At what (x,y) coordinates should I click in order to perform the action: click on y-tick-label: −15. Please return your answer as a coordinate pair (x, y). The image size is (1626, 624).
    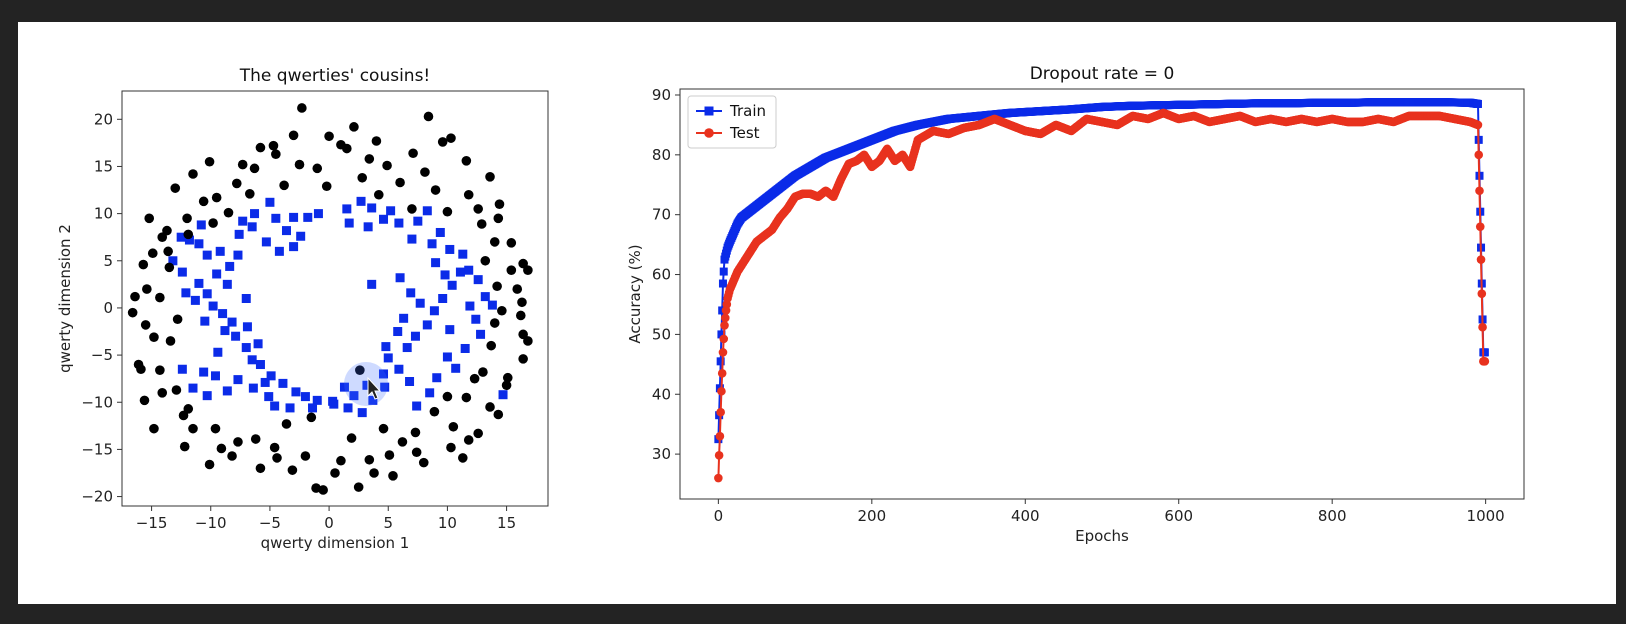
    Looking at the image, I should click on (97, 449).